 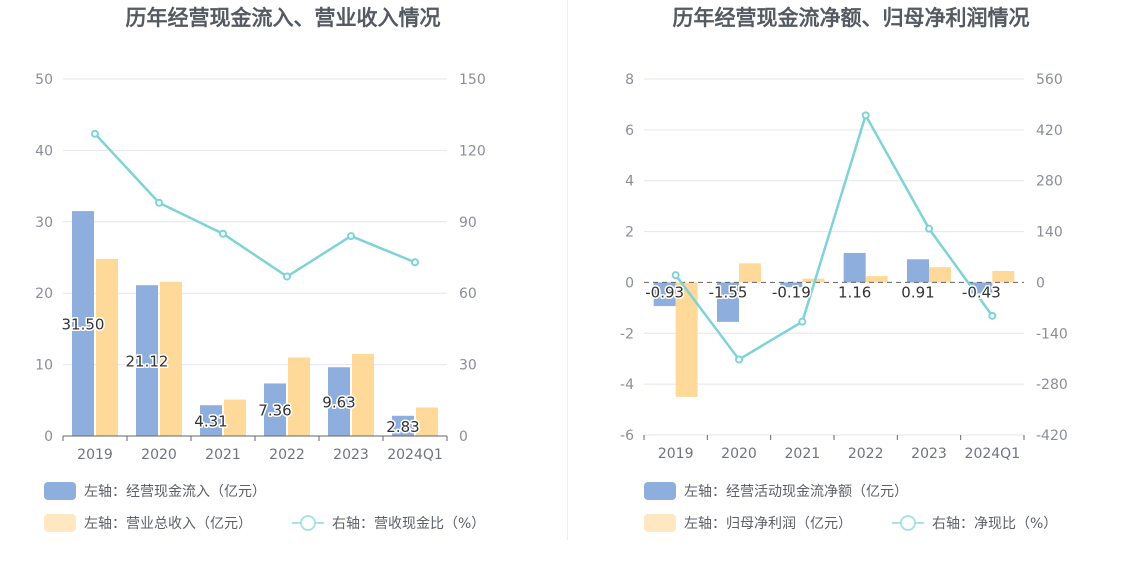 What do you see at coordinates (728, 292) in the screenshot?
I see `data-label: -1.55` at bounding box center [728, 292].